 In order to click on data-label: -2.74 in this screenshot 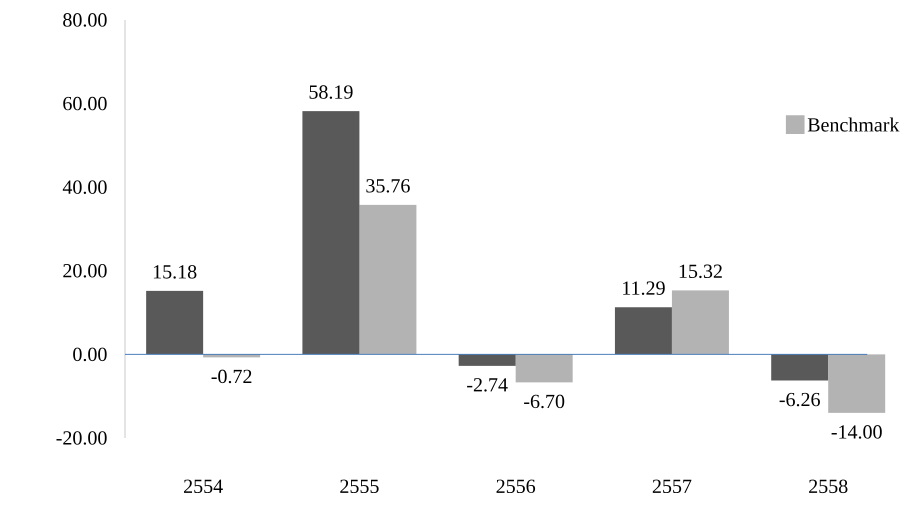, I will do `click(487, 385)`.